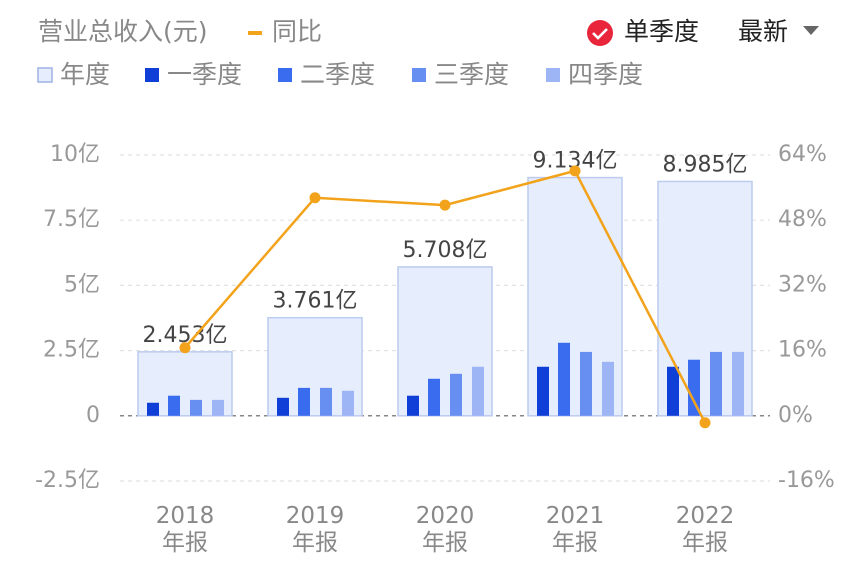  I want to click on sort-dropdown: 最新, so click(763, 31).